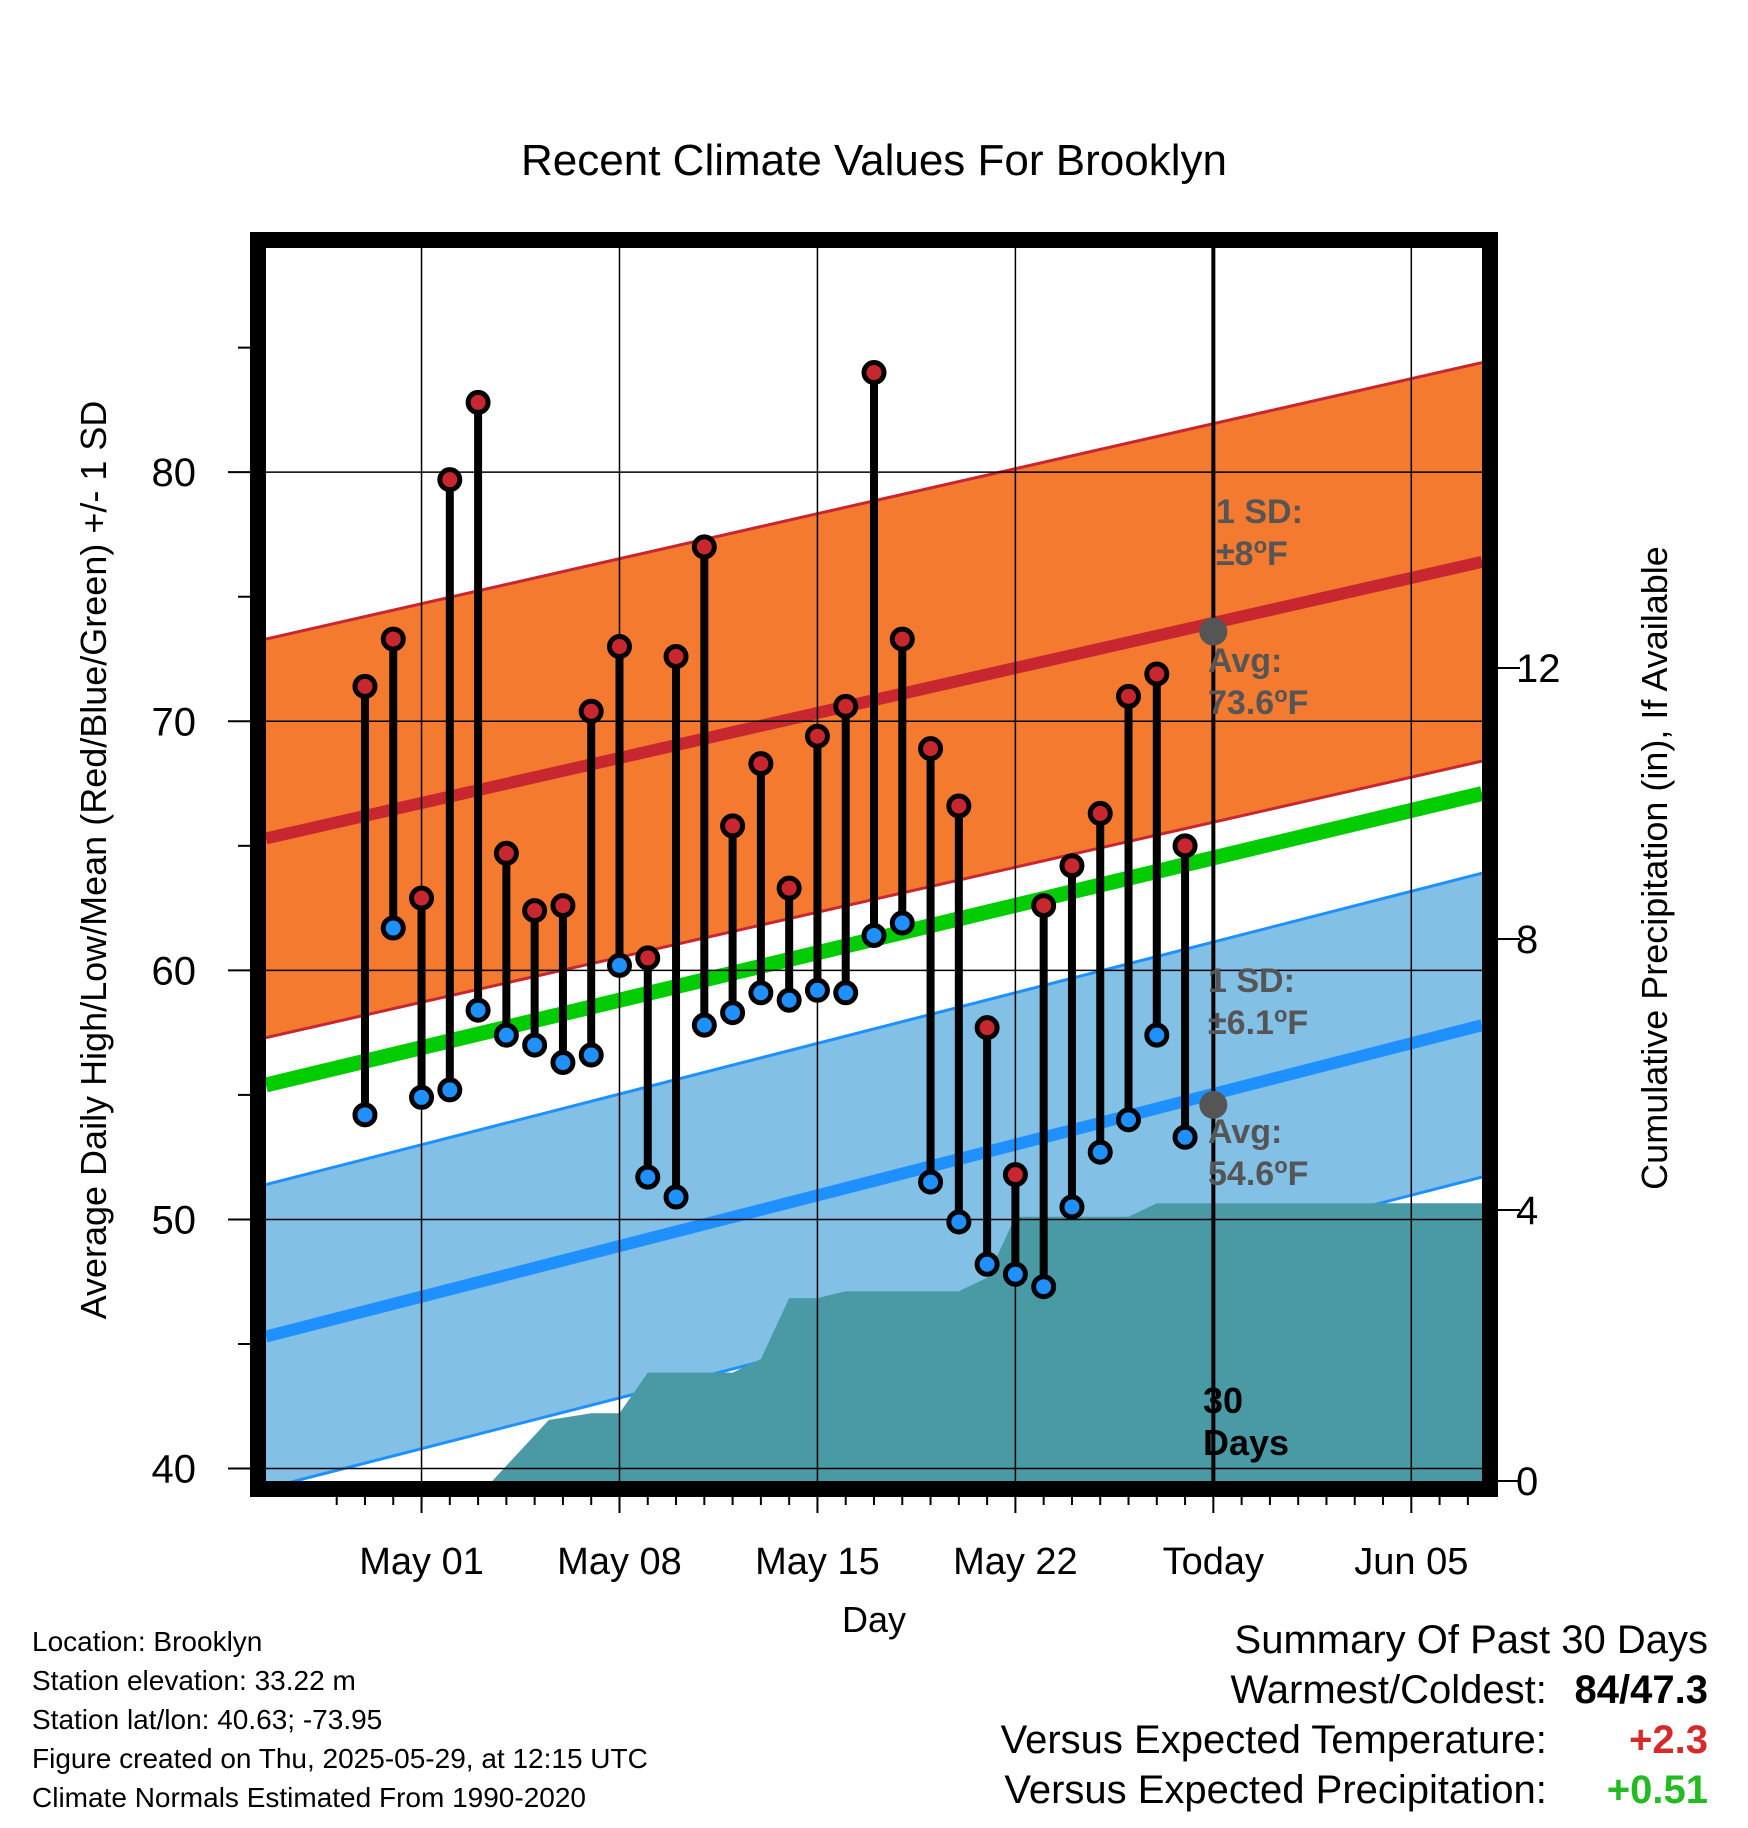  Describe the element at coordinates (1657, 1790) in the screenshot. I see `precip-value: +0.51` at that location.